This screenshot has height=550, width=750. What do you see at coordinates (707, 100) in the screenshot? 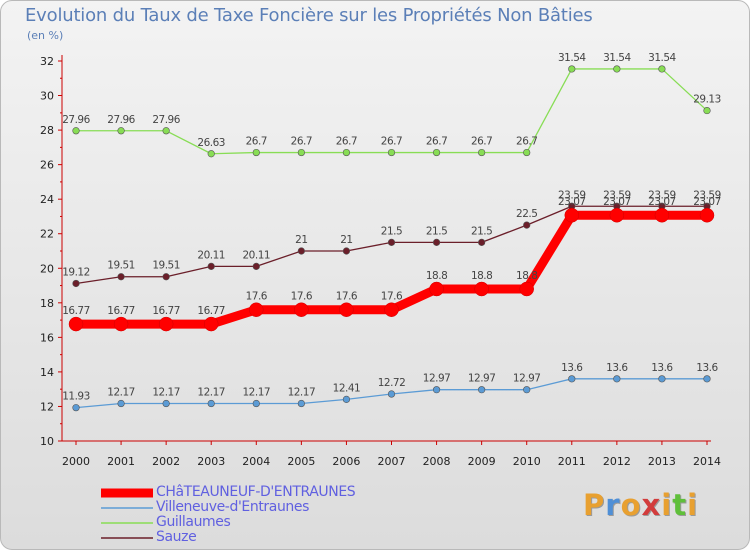
I see `data-label: 29.13` at bounding box center [707, 100].